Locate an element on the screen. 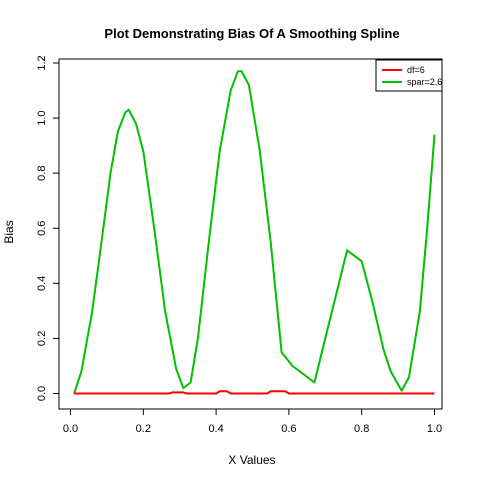 The width and height of the screenshot is (480, 480). y-tick-label: 1.0 is located at coordinates (42, 117).